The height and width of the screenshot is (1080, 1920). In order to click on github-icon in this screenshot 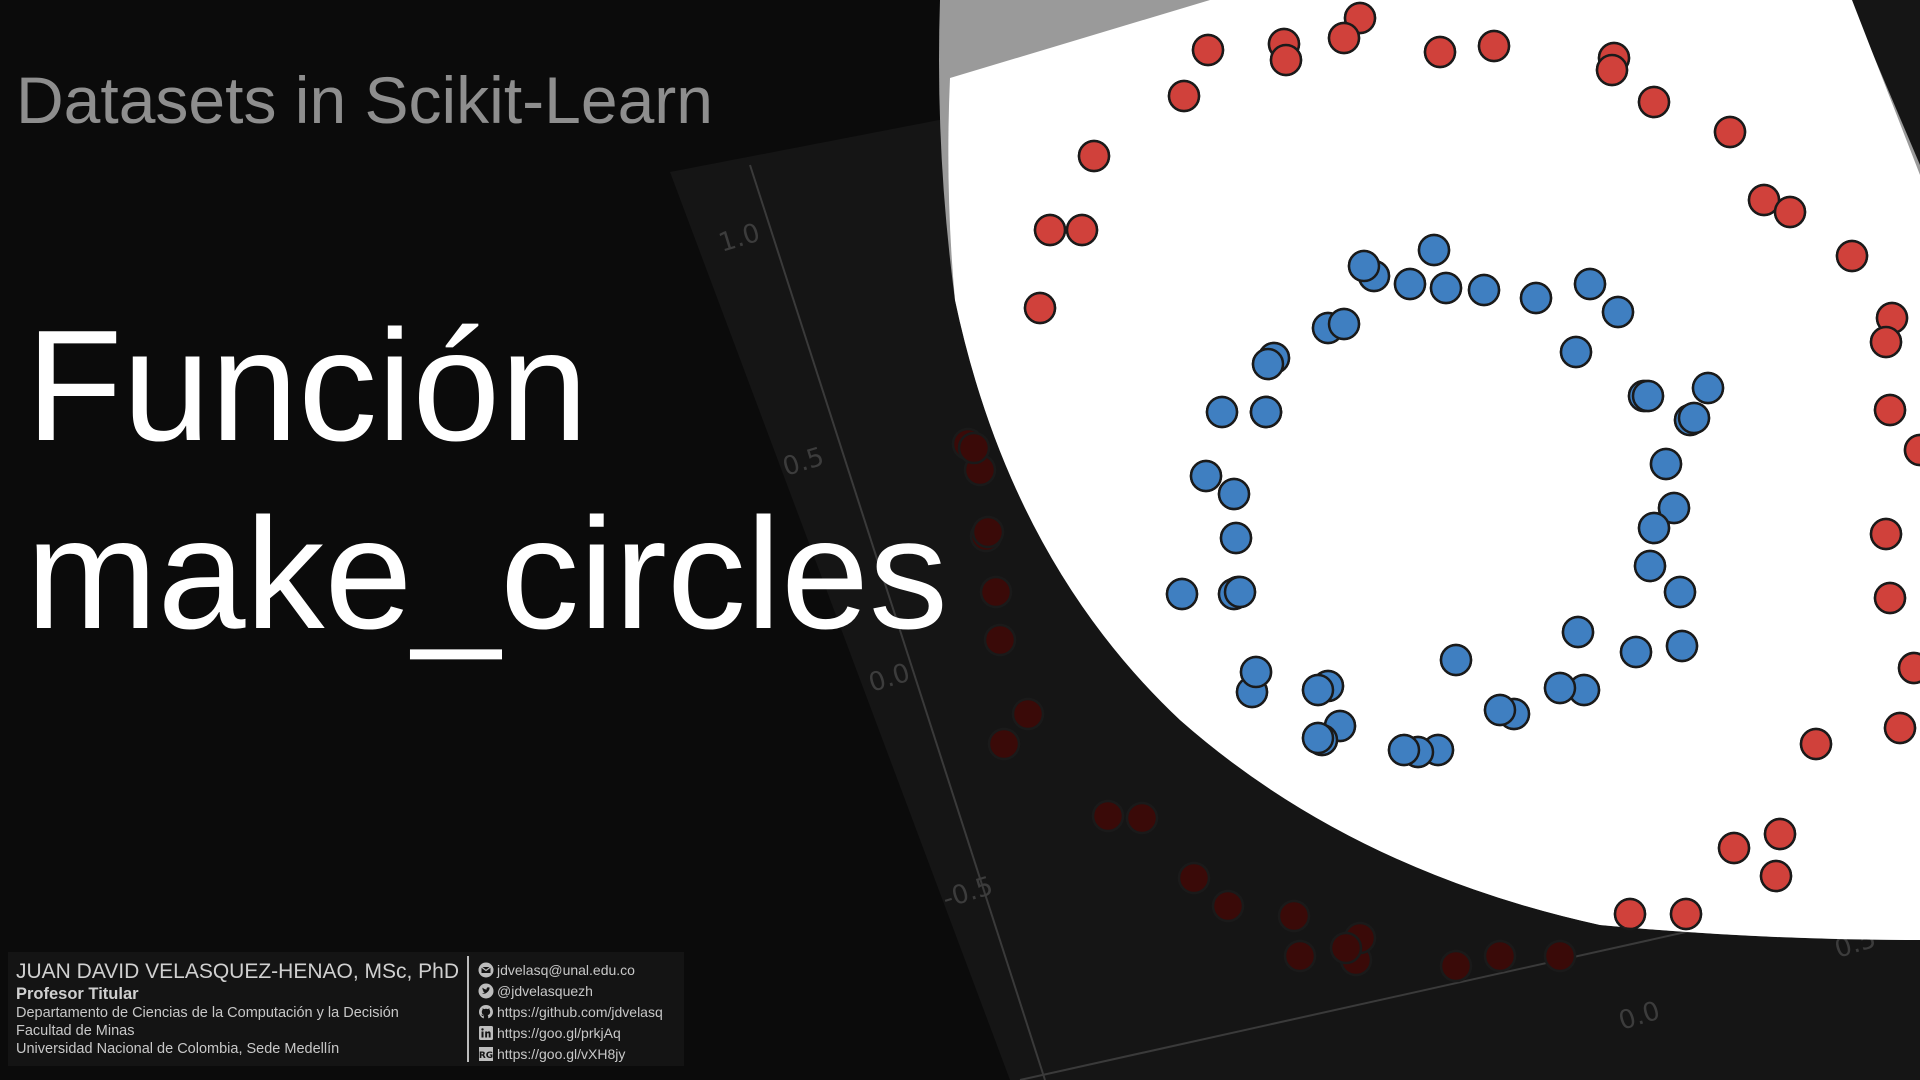, I will do `click(486, 1012)`.